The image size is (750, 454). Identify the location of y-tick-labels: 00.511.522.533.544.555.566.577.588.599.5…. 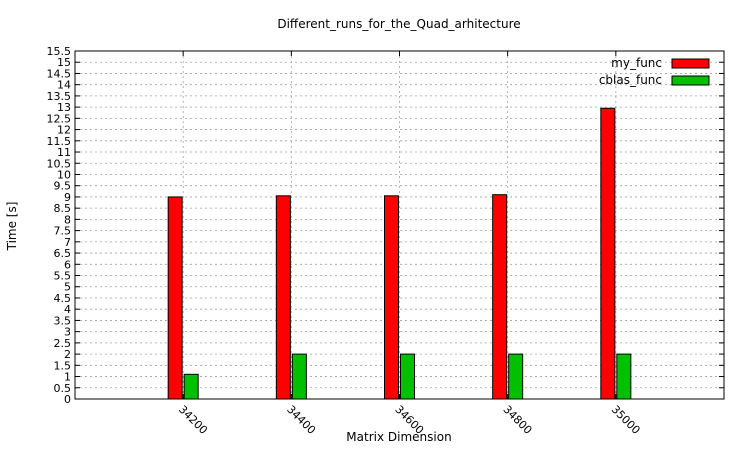
(59, 225).